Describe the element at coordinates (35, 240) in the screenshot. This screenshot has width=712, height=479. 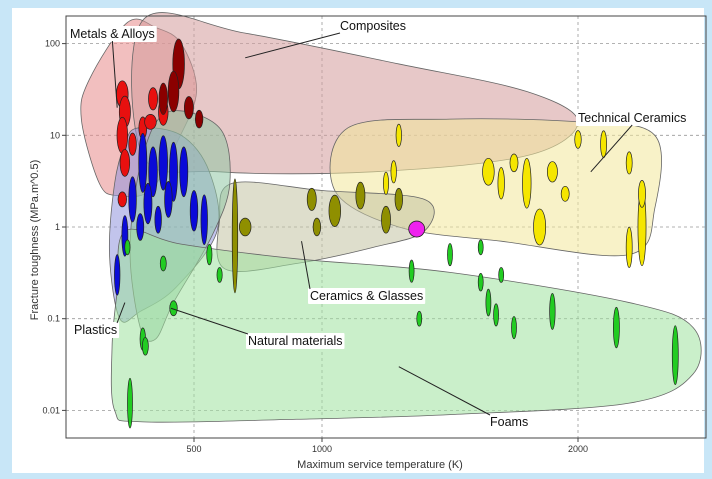
I see `y-axis-title: Fracture toughness (MPa.m^0.5)` at that location.